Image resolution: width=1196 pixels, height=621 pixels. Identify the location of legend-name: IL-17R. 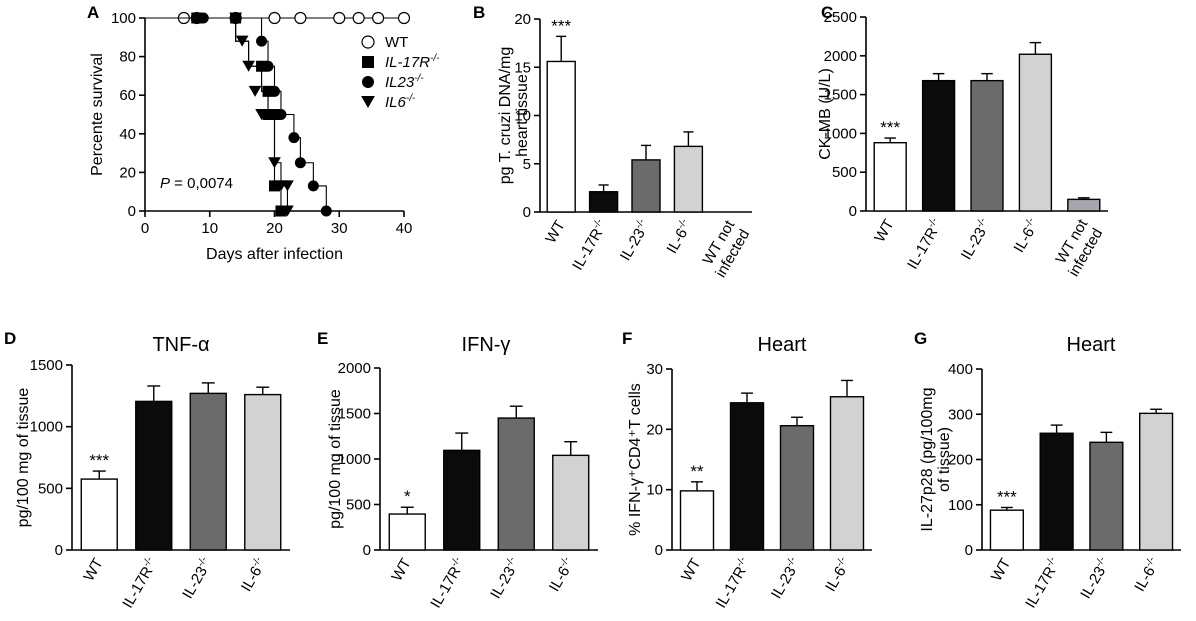
(407, 62).